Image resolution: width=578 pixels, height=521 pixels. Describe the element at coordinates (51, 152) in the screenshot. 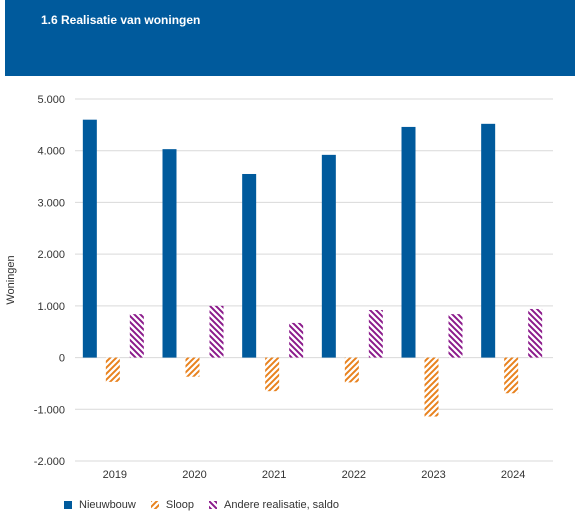

I see `y-tick-label: 4.000` at that location.